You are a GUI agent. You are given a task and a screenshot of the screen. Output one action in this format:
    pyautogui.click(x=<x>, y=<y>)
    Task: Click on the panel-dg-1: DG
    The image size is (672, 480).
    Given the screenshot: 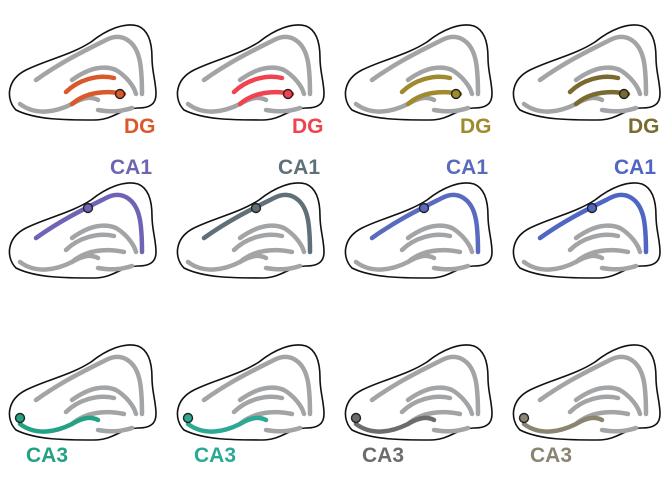 What is the action you would take?
    pyautogui.click(x=82, y=81)
    